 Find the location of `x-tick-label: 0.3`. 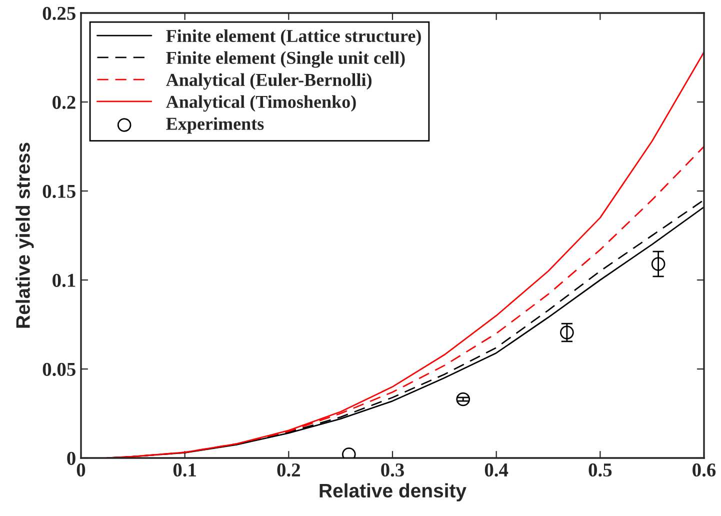

x-tick-label: 0.3 is located at coordinates (392, 470).